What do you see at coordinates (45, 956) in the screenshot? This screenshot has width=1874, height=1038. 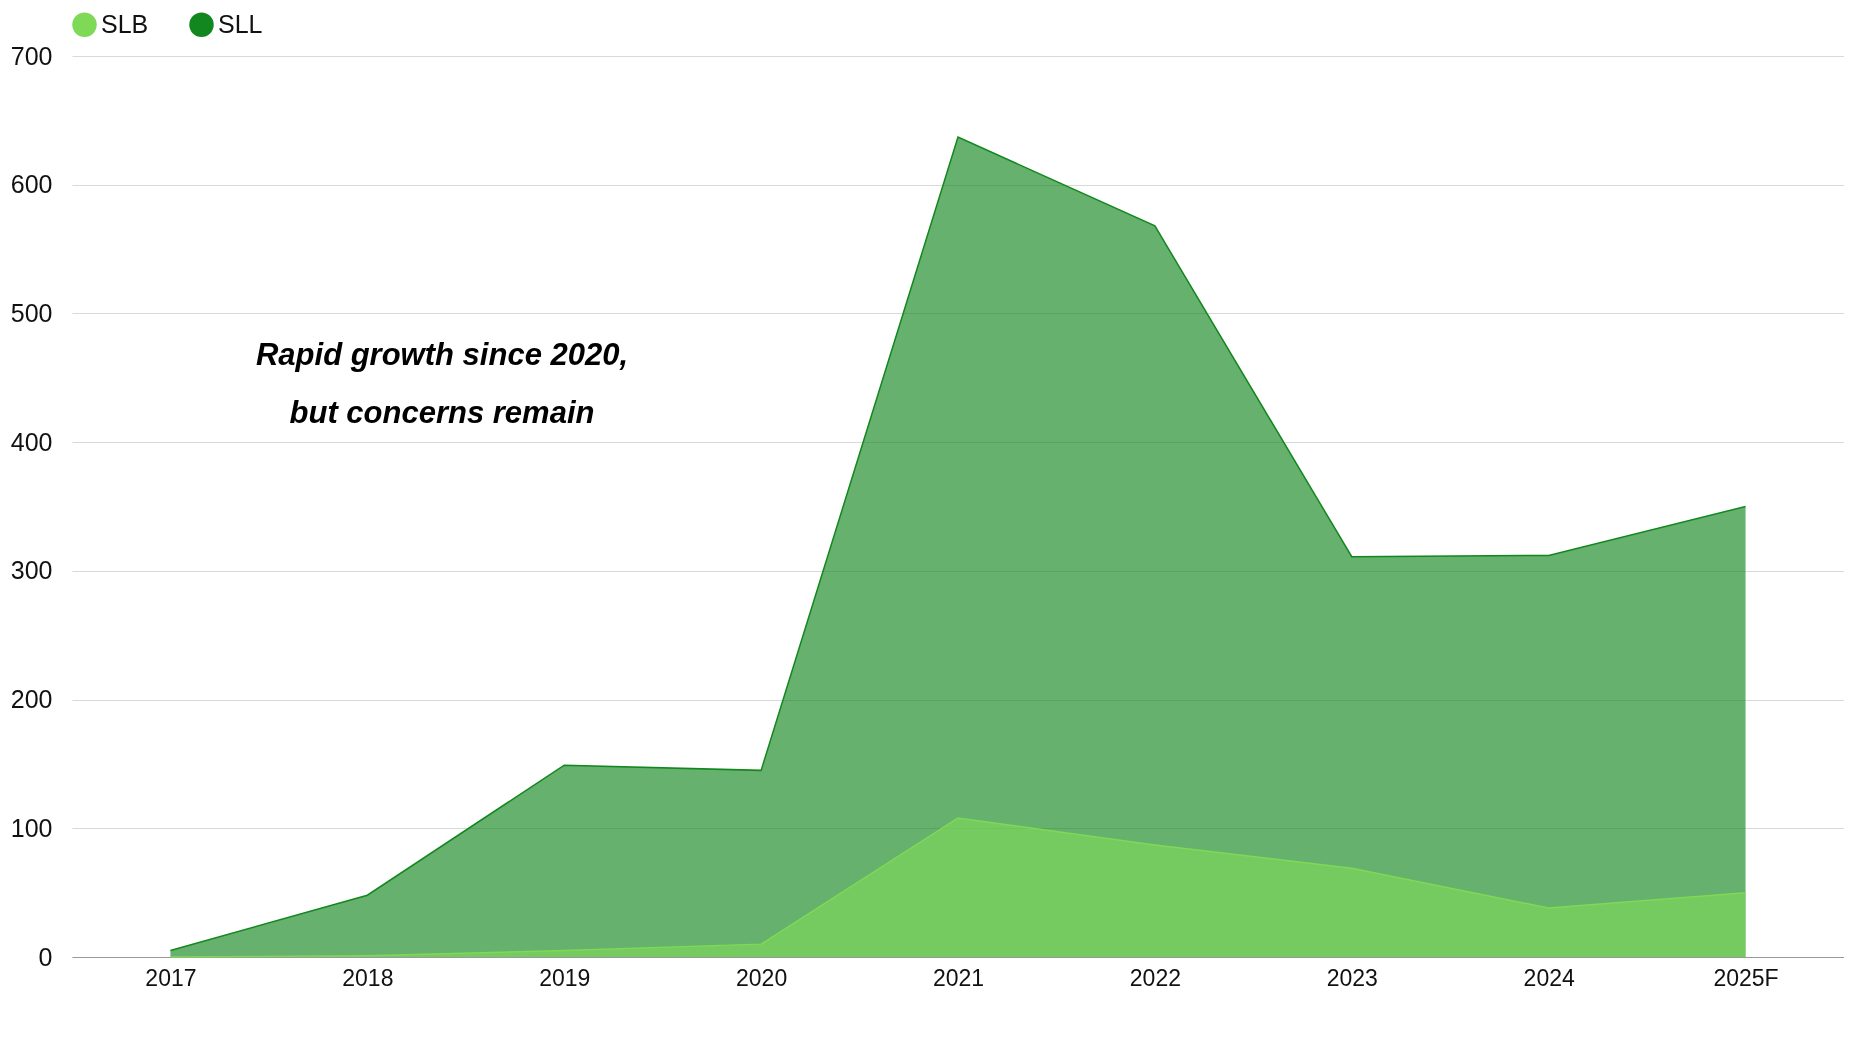 I see `y-tick-label: 0` at bounding box center [45, 956].